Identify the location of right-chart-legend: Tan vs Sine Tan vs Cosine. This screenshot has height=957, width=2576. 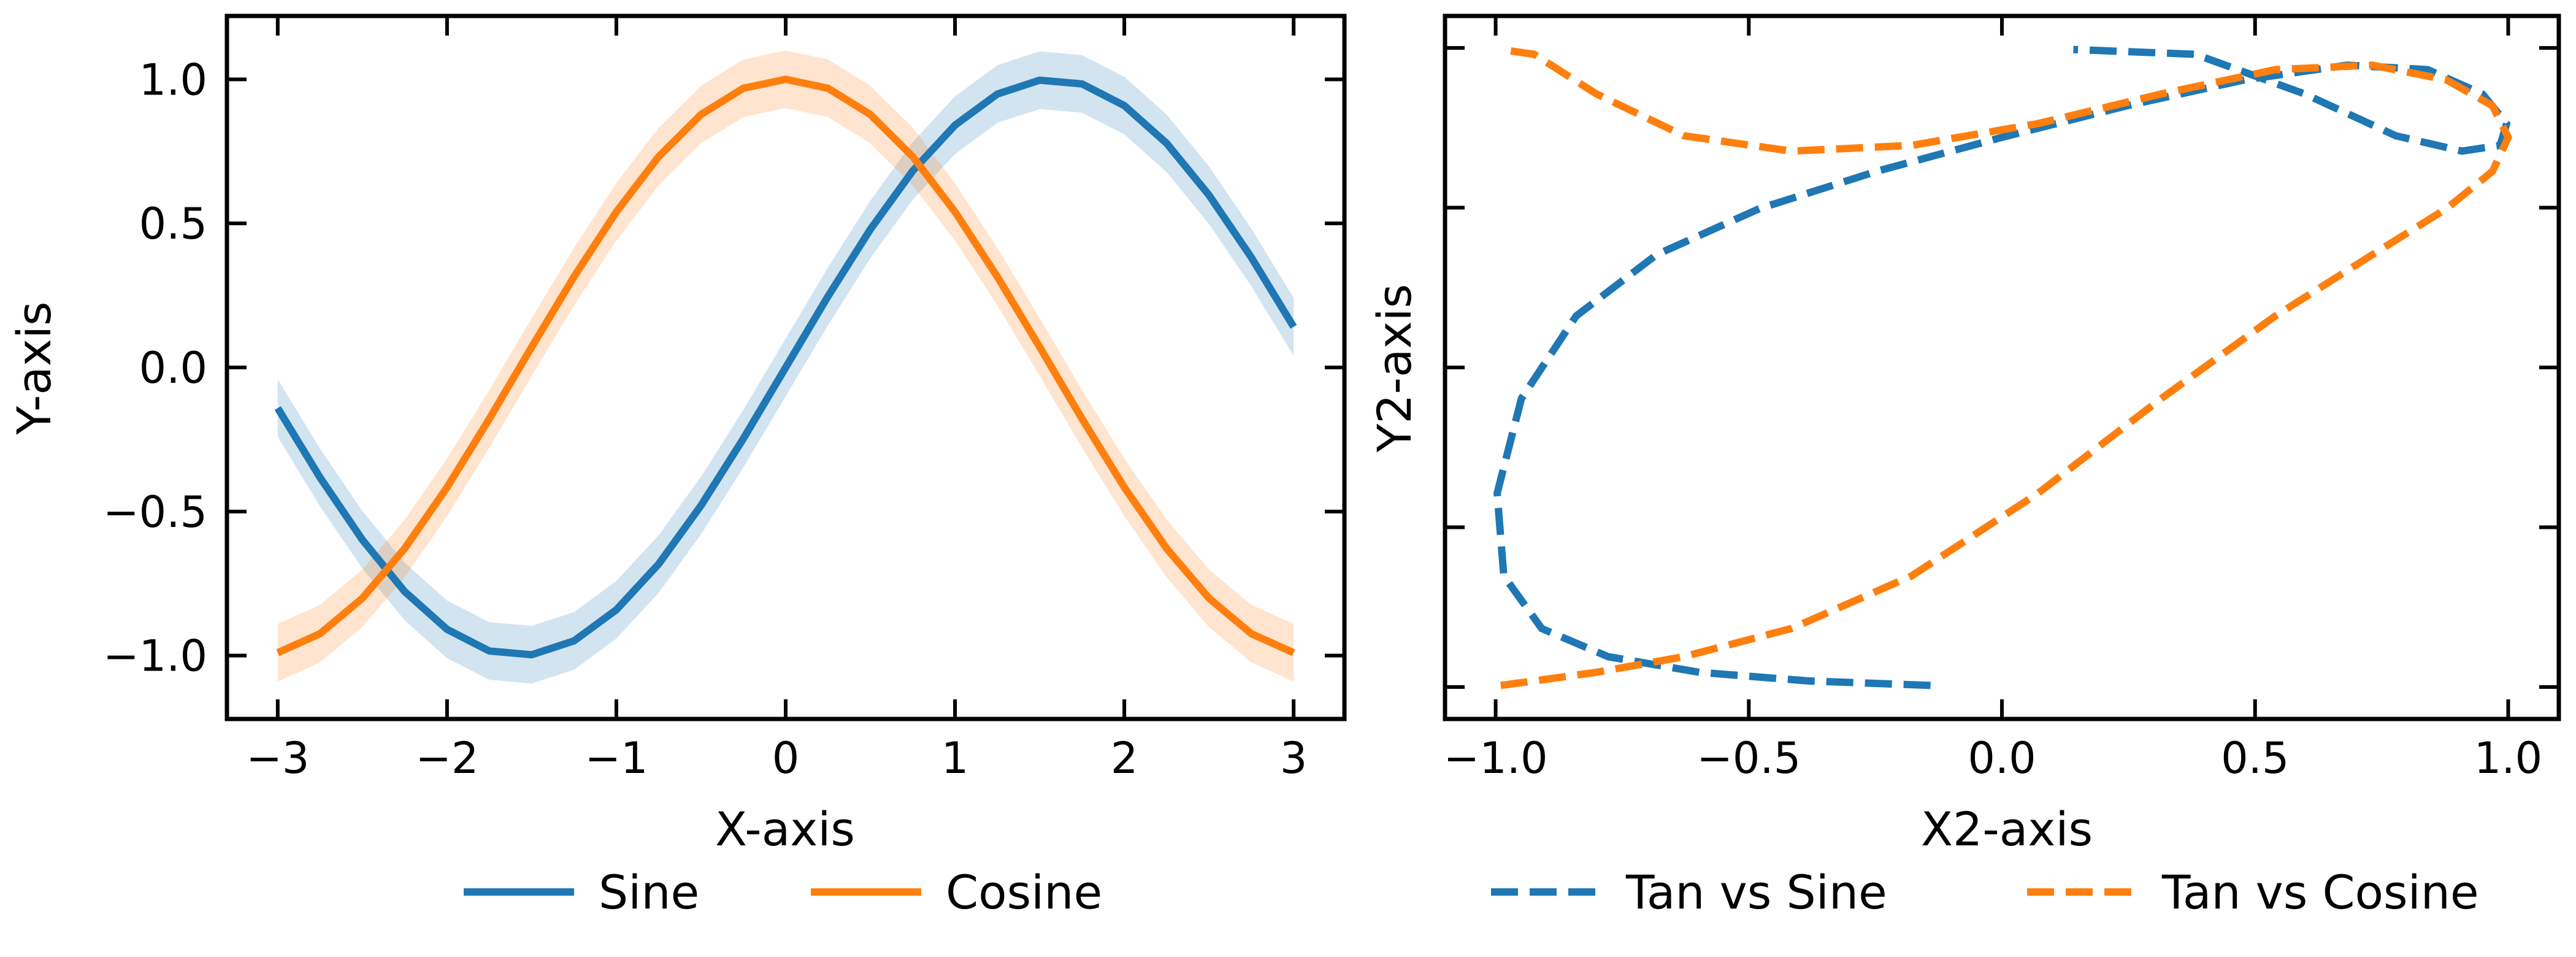
(1985, 893).